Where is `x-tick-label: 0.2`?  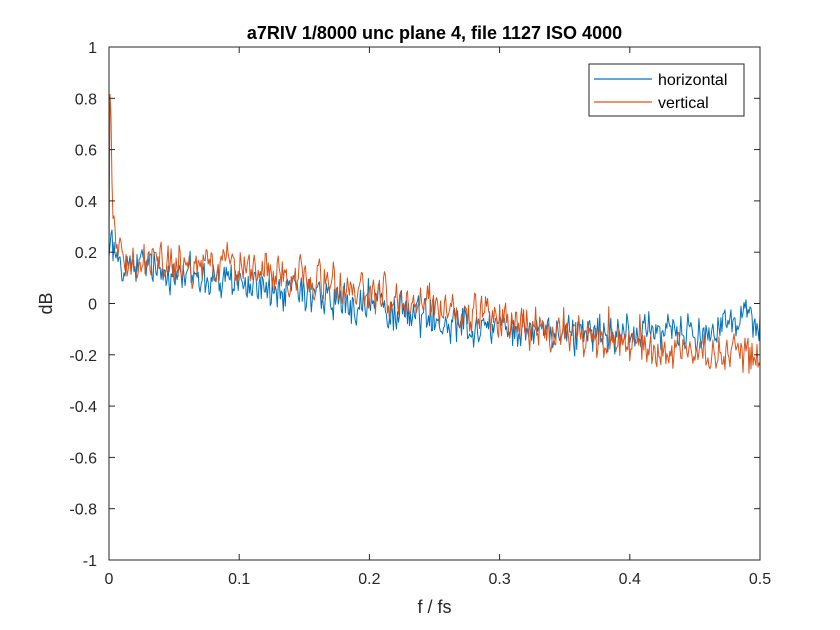 x-tick-label: 0.2 is located at coordinates (369, 579).